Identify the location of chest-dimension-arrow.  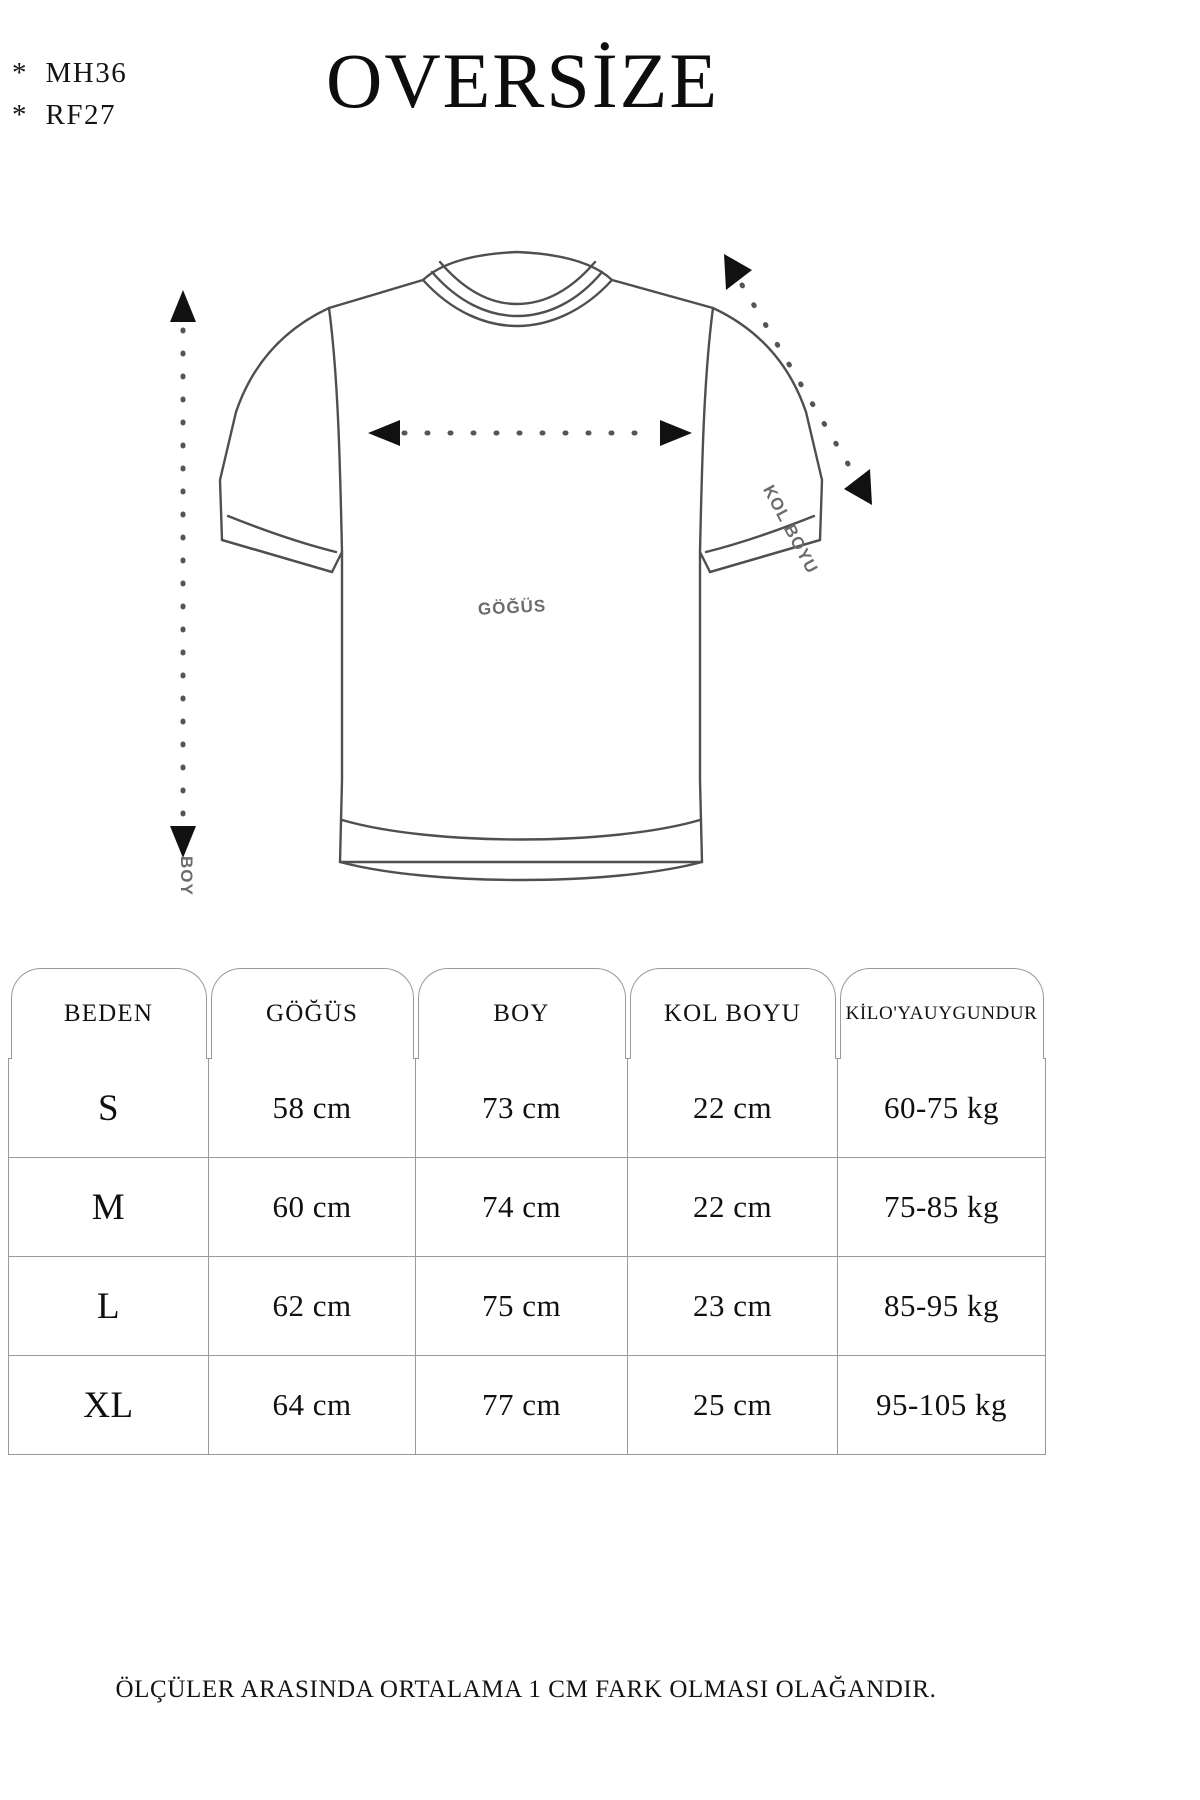
(530, 433).